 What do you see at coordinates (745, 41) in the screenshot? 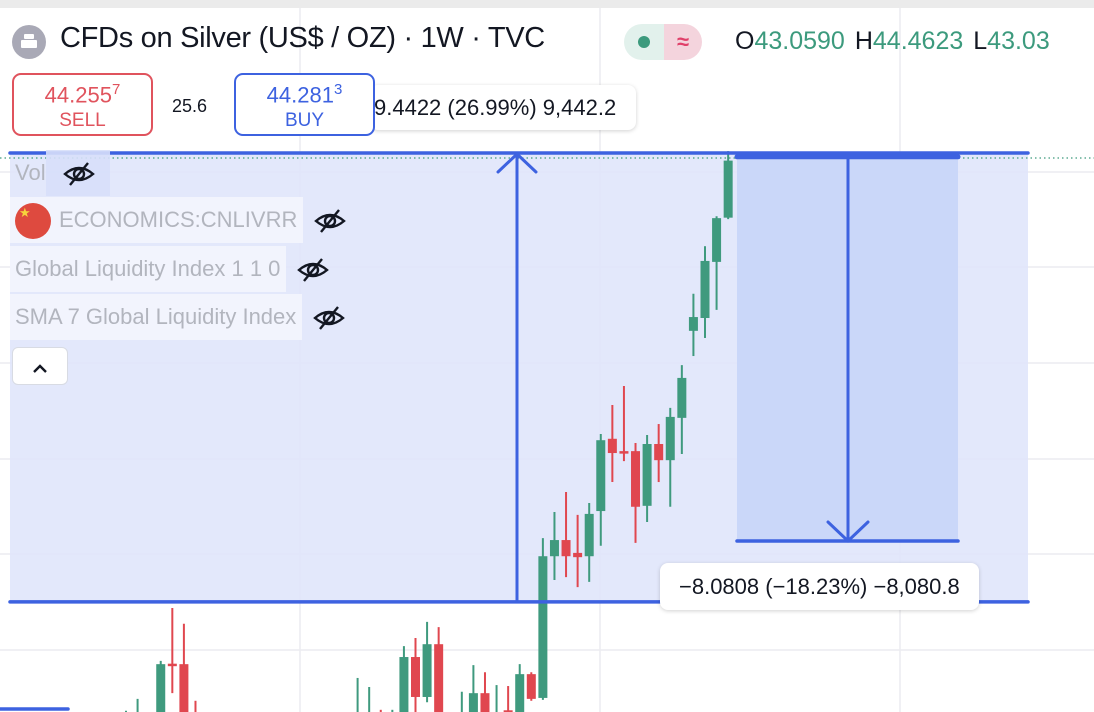
I see `ohlc-open-label: O` at bounding box center [745, 41].